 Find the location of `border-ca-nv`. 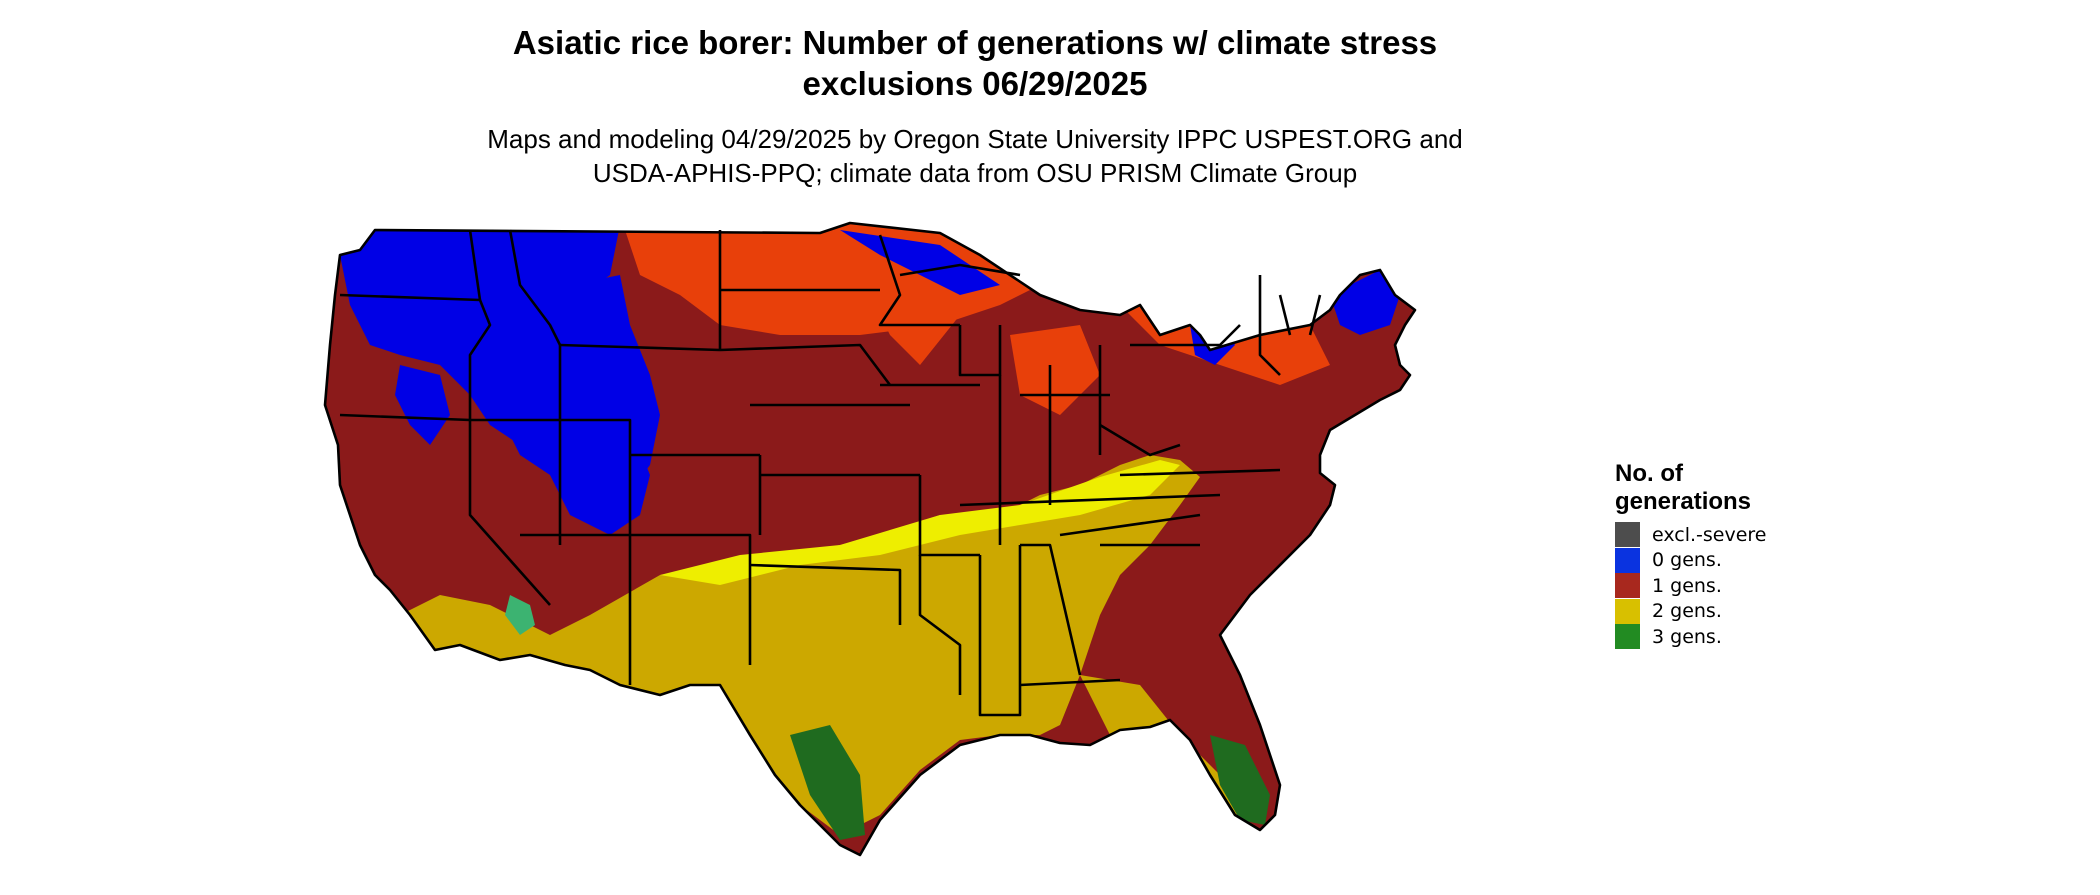

border-ca-nv is located at coordinates (509, 513).